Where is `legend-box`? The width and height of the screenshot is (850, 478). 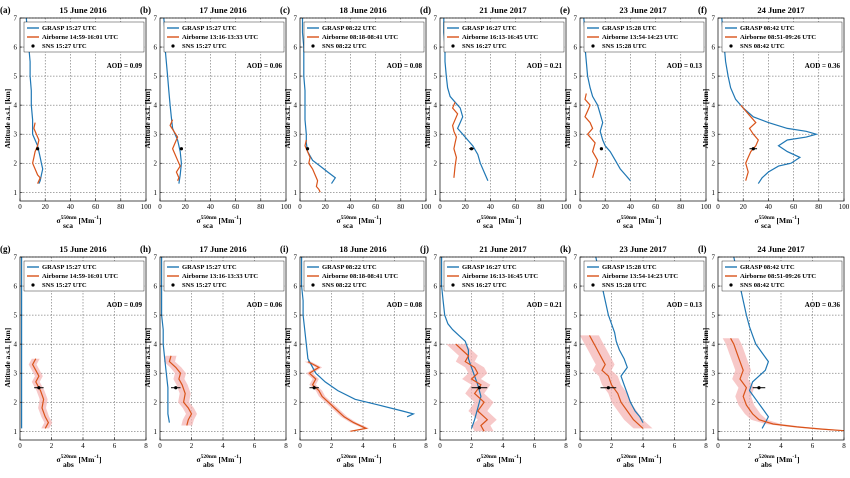
legend-box is located at coordinates (782, 276).